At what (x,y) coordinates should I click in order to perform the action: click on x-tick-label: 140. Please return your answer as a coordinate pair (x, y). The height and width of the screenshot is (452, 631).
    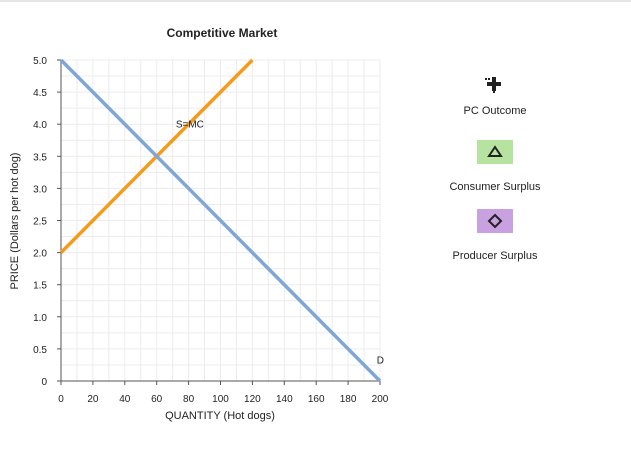
    Looking at the image, I should click on (284, 399).